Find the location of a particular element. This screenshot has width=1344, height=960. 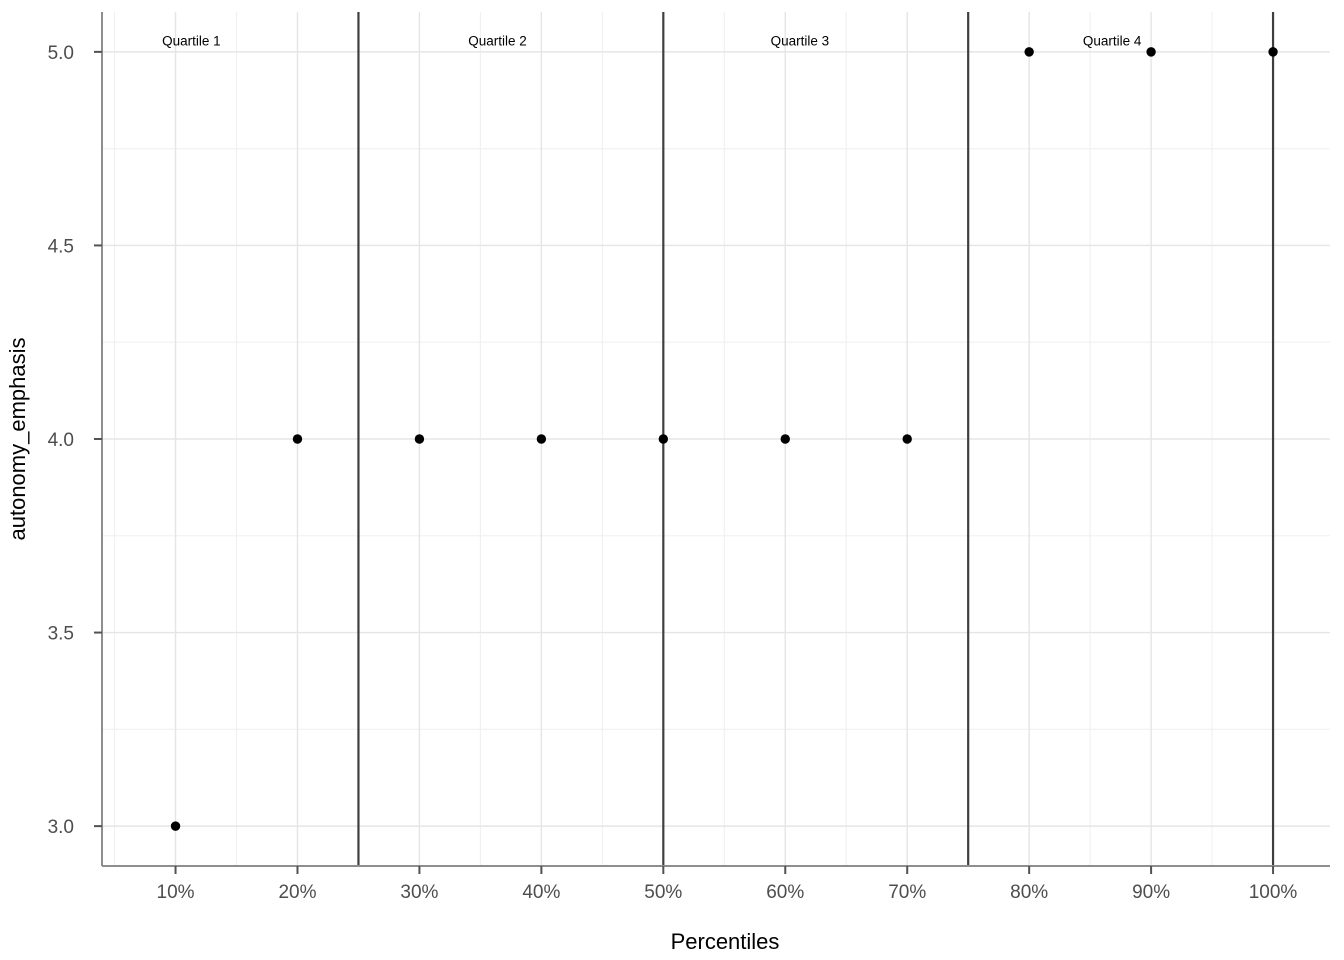

quartile-label: Quartile 3 is located at coordinates (800, 40).